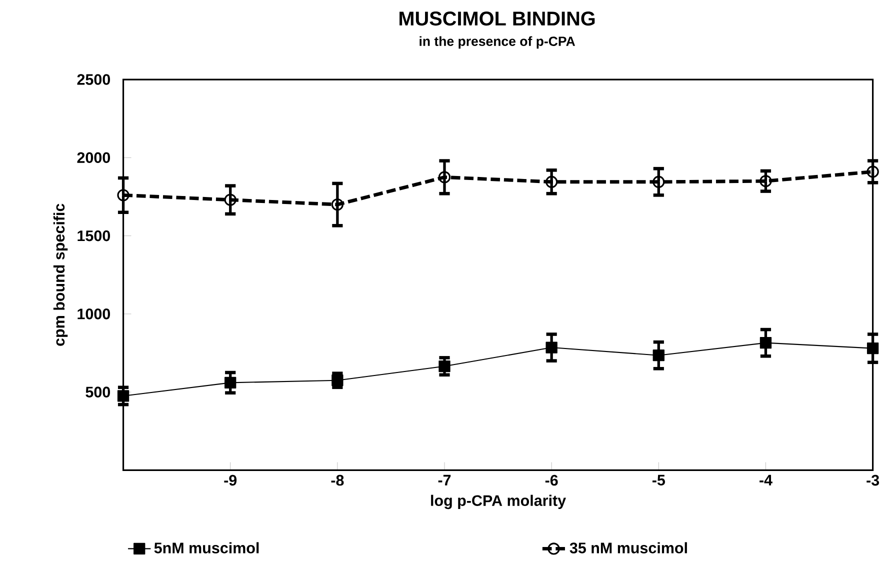  Describe the element at coordinates (873, 480) in the screenshot. I see `x-tick-label: -3` at that location.